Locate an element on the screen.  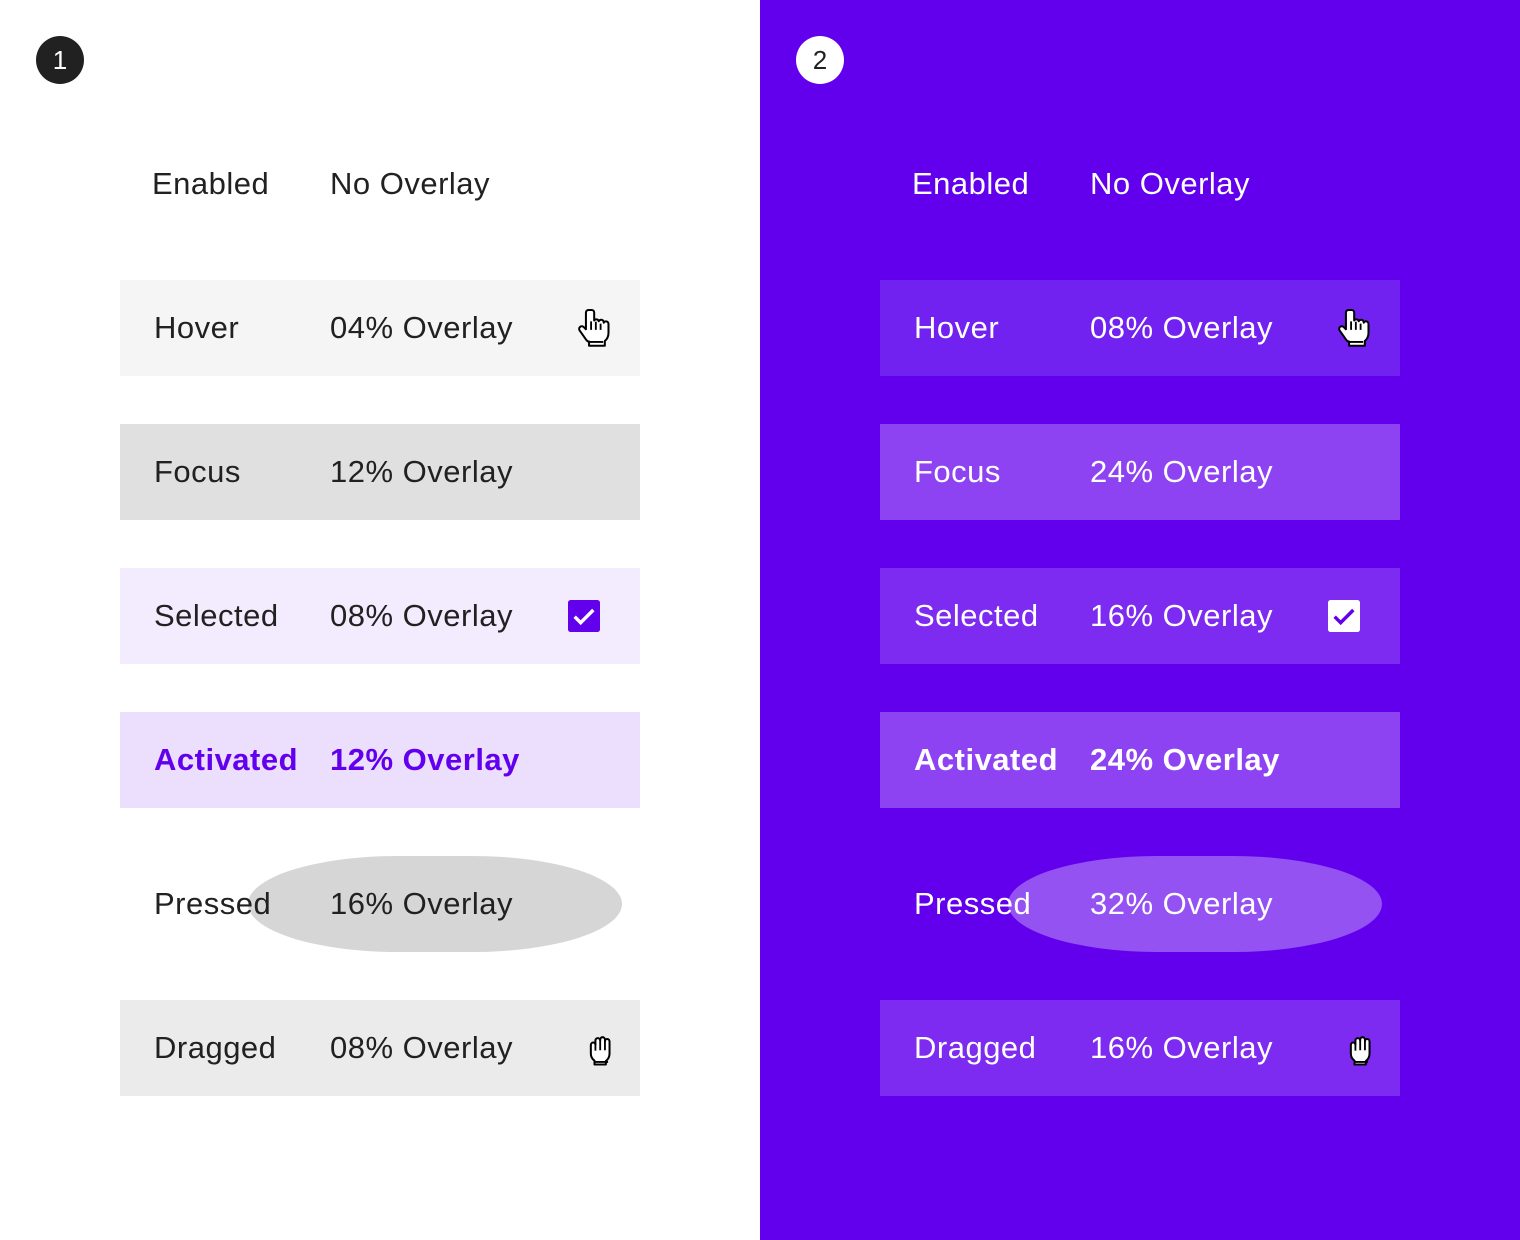
row-activated: Activated 24% Overlay is located at coordinates (1140, 760).